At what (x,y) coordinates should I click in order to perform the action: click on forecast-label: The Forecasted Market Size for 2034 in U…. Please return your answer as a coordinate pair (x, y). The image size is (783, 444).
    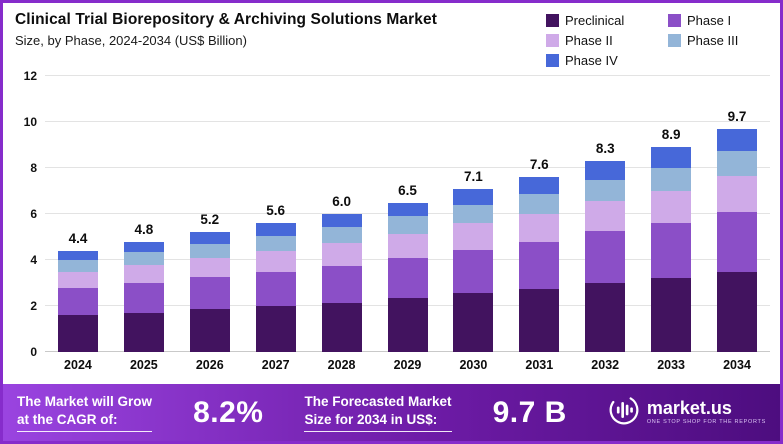
    Looking at the image, I should click on (378, 413).